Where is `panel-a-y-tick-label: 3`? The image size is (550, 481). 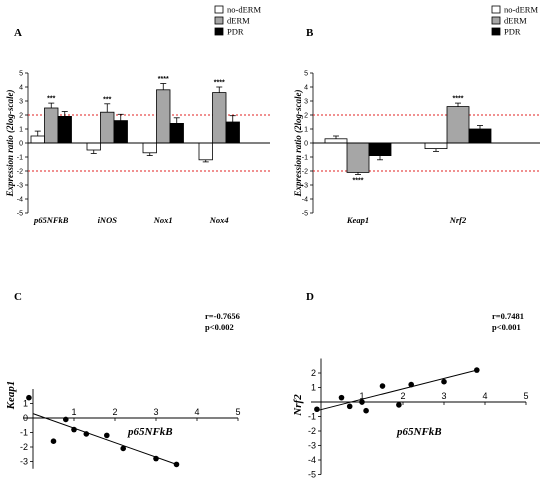 panel-a-y-tick-label: 3 is located at coordinates (21, 102).